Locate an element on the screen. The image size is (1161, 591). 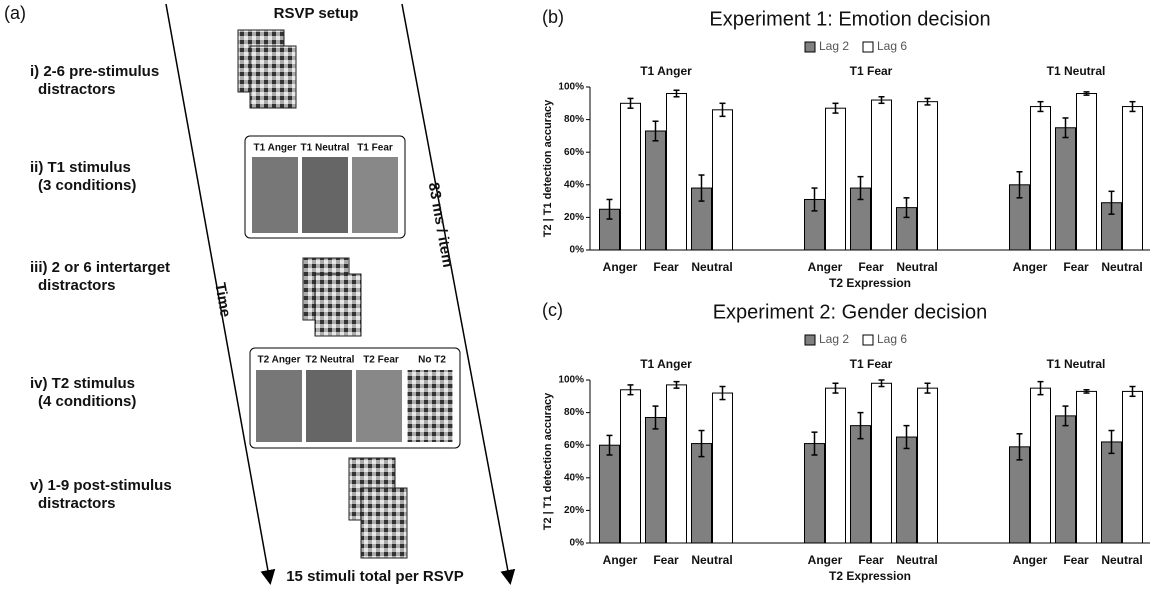
rate-arrow is located at coordinates (458, 294).